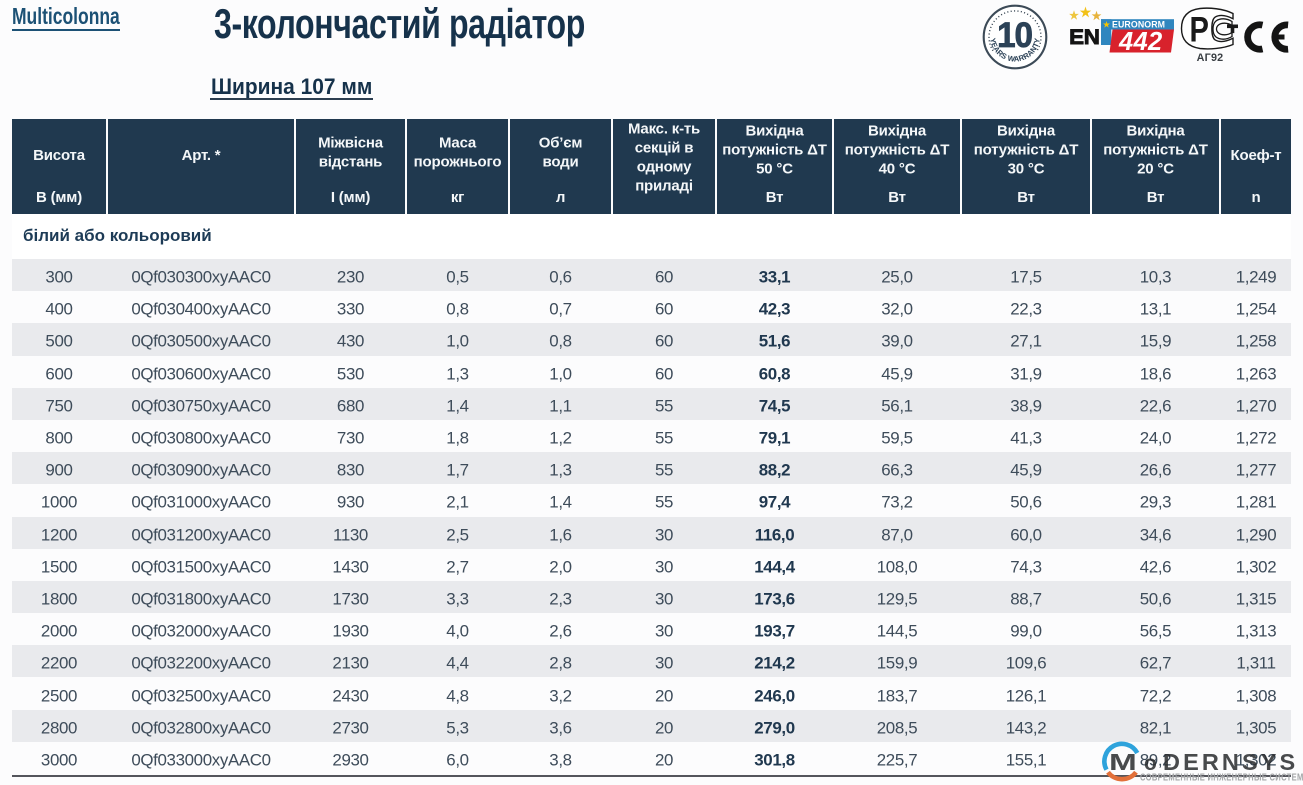 Image resolution: width=1303 pixels, height=785 pixels. What do you see at coordinates (1084, 36) in the screenshot?
I see `svg-text: EN` at bounding box center [1084, 36].